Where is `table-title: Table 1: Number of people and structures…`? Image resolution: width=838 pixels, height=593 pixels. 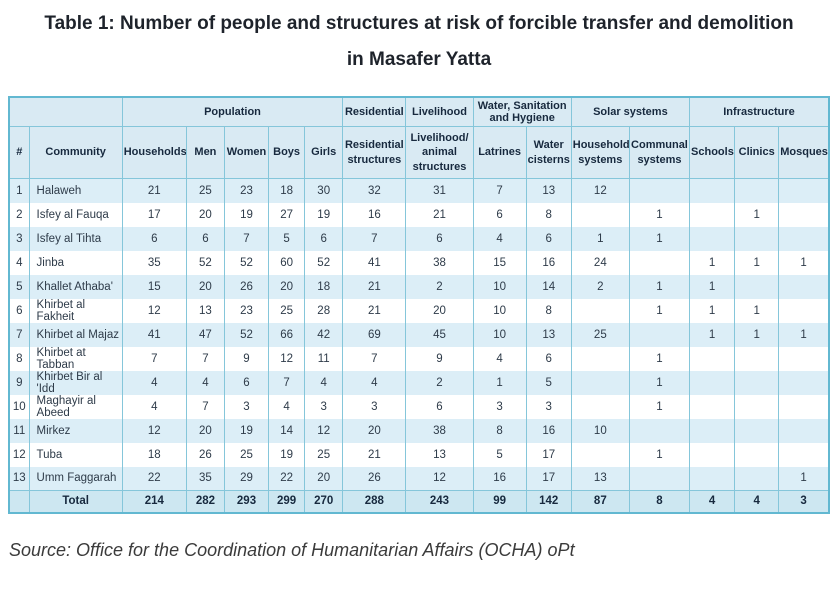
table-title: Table 1: Number of people and structures… is located at coordinates (419, 41).